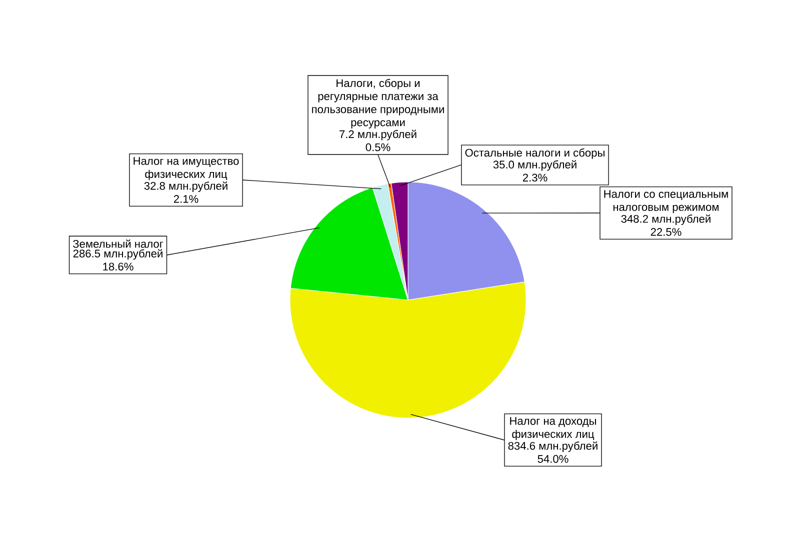 The image size is (800, 533). I want to click on data-label: 7.2 млн.рублей 0.5%, so click(378, 141).